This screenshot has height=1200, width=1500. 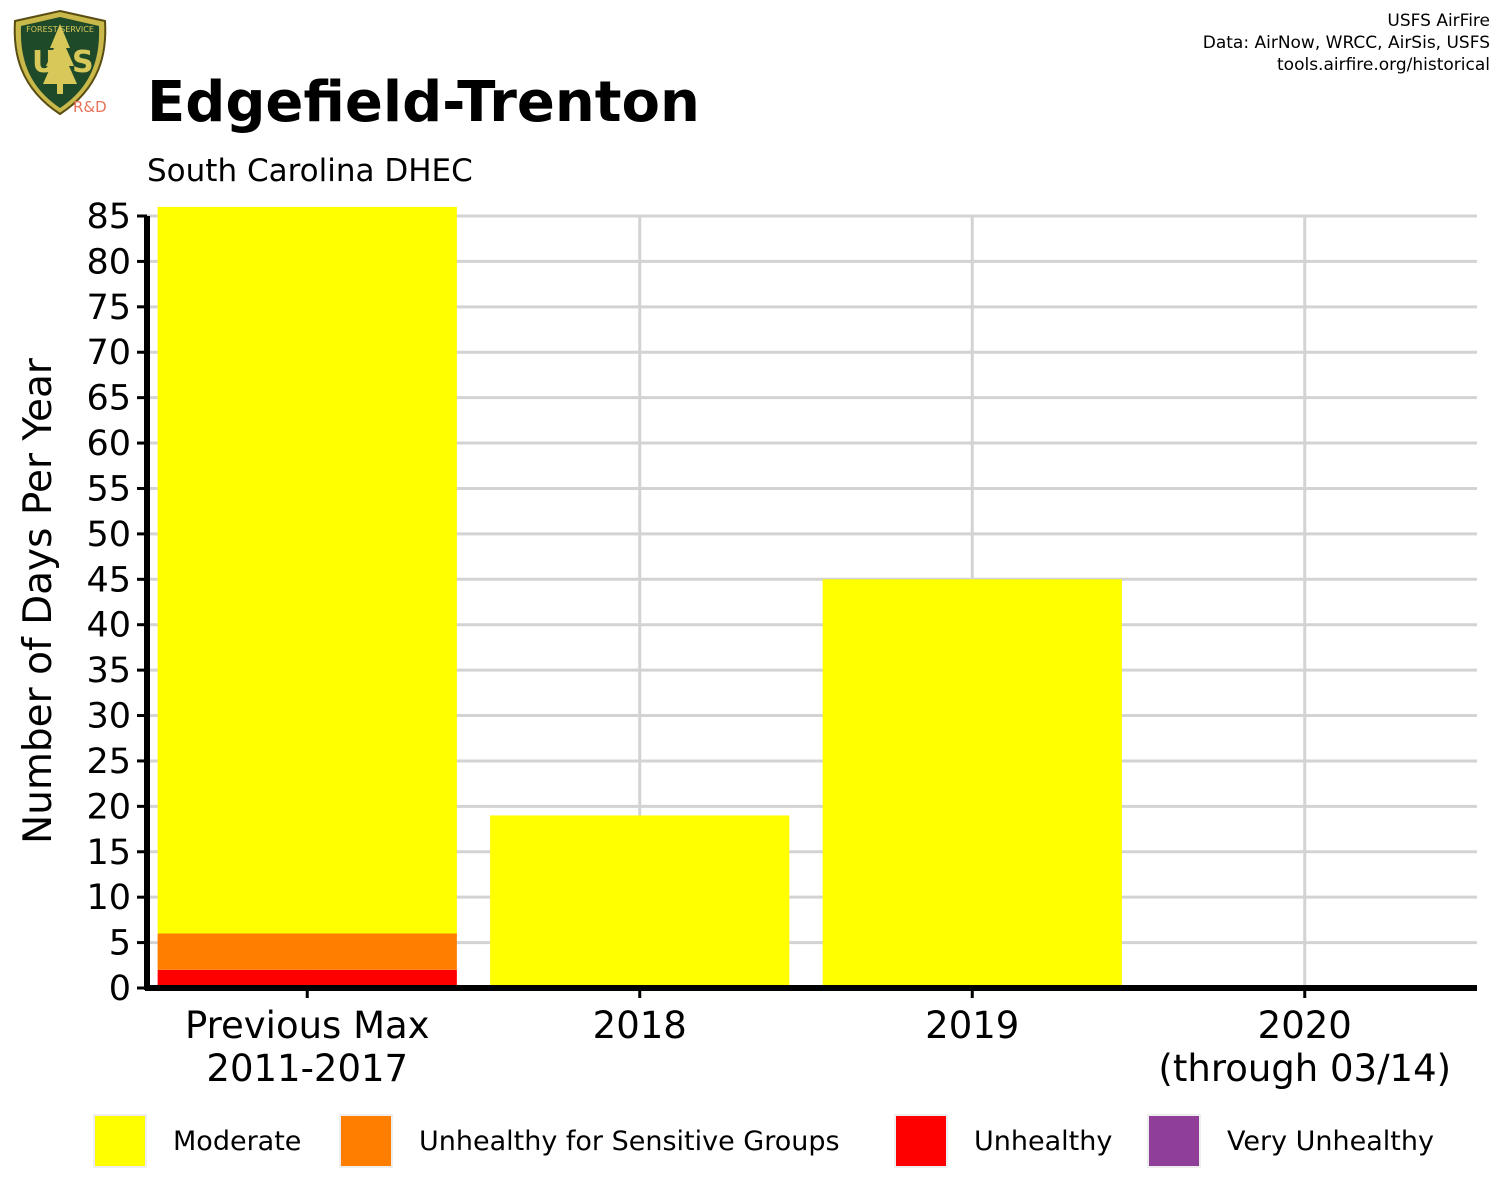 What do you see at coordinates (1383, 65) in the screenshot?
I see `credit-line: tools.airfire.org/historical` at bounding box center [1383, 65].